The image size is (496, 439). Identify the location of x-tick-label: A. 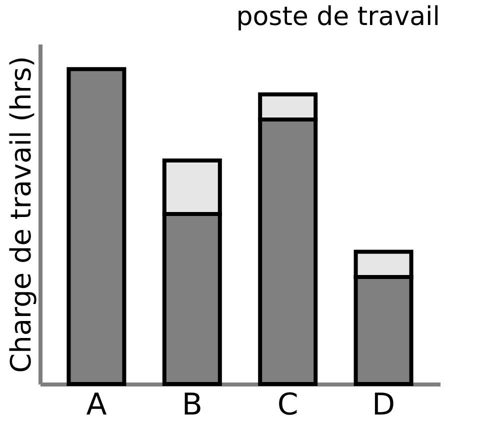
(97, 405).